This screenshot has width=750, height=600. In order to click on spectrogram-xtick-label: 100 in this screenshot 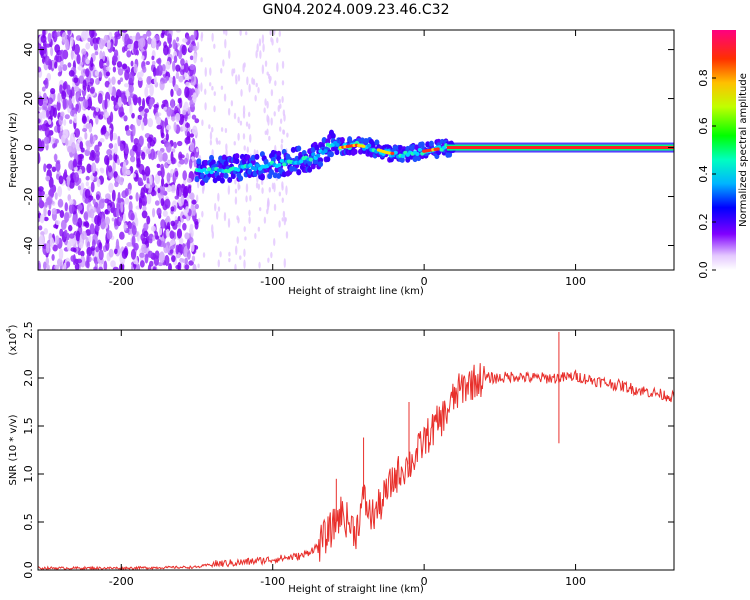, I will do `click(575, 281)`.